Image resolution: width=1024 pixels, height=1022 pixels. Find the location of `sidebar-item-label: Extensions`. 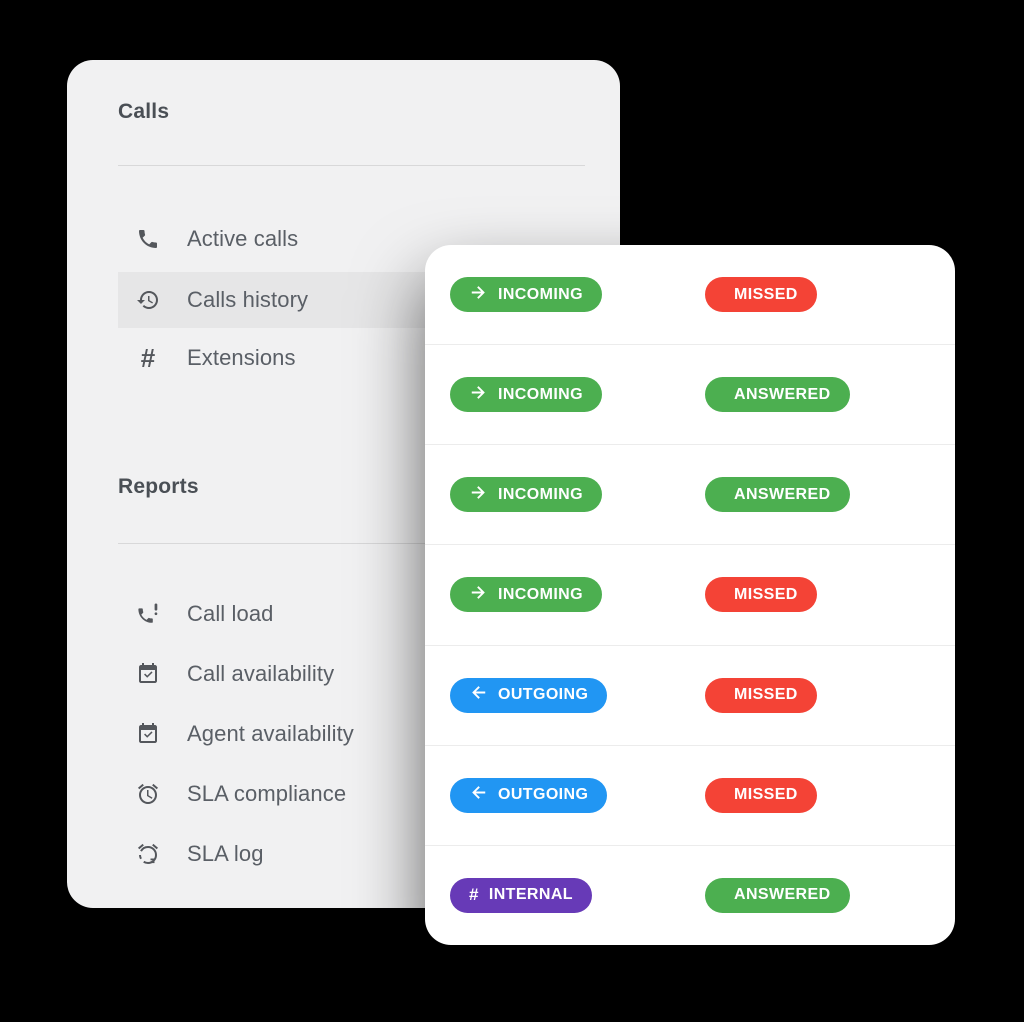

sidebar-item-label: Extensions is located at coordinates (241, 357).